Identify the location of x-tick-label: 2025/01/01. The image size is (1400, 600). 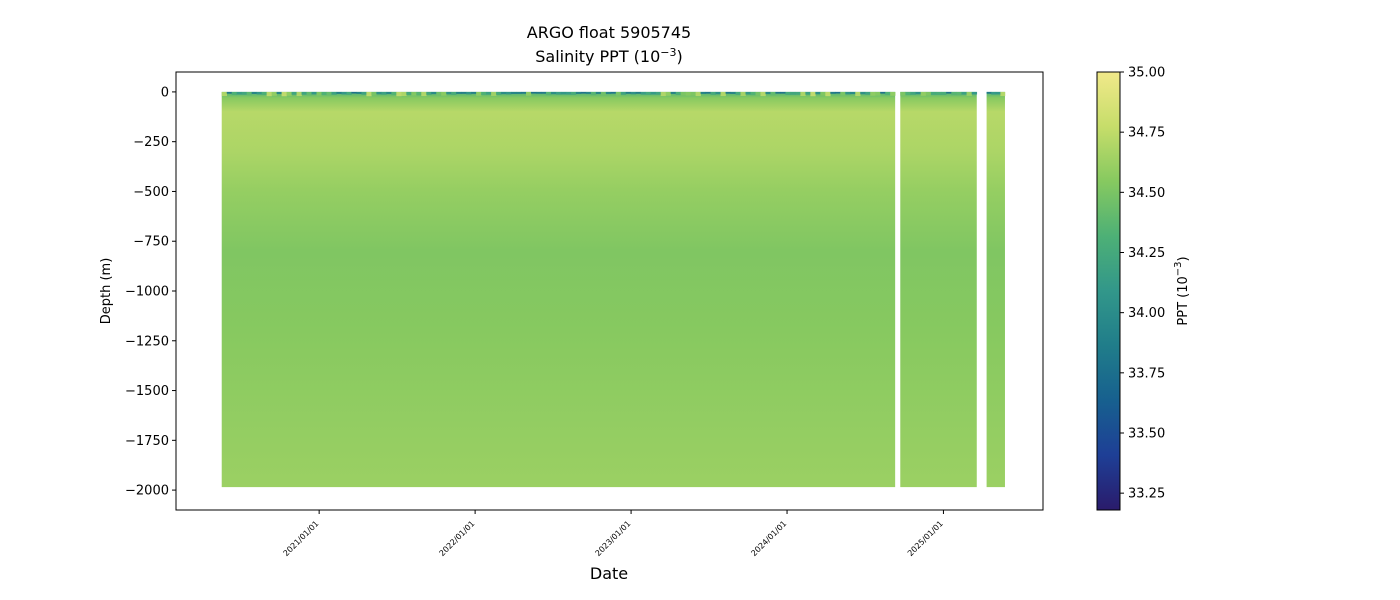
(925, 538).